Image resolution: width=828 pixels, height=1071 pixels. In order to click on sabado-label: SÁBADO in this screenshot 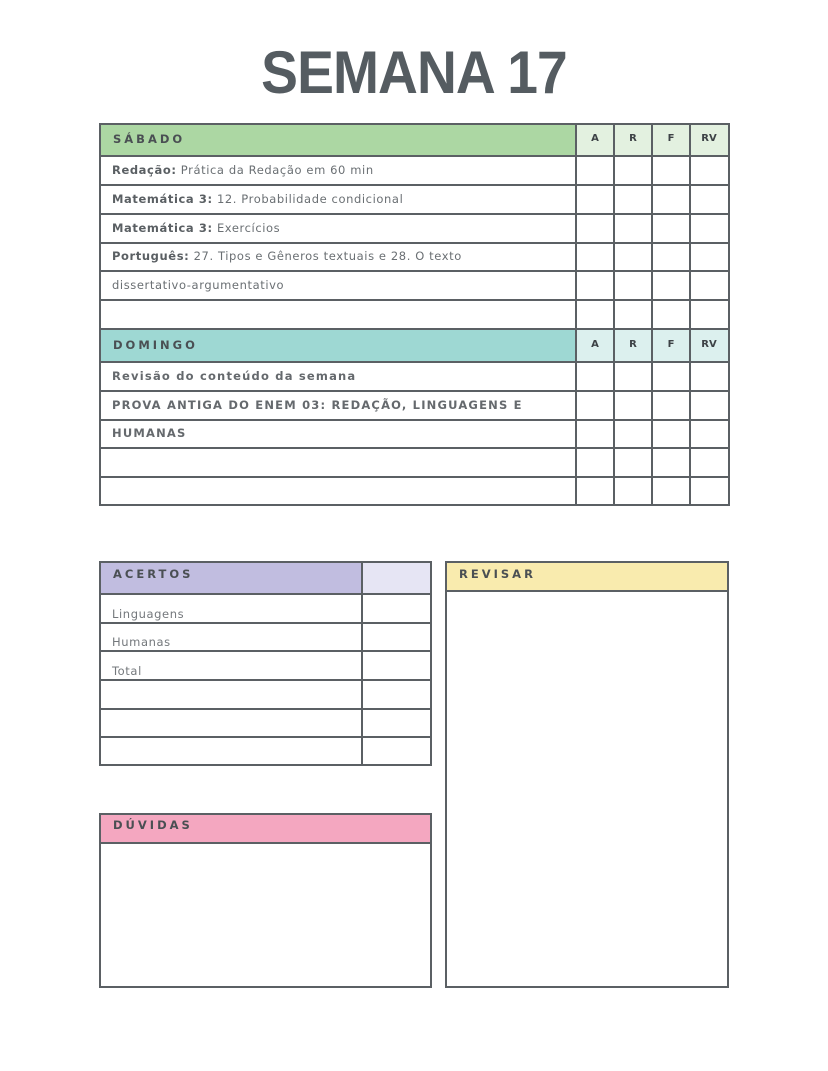, I will do `click(149, 139)`.